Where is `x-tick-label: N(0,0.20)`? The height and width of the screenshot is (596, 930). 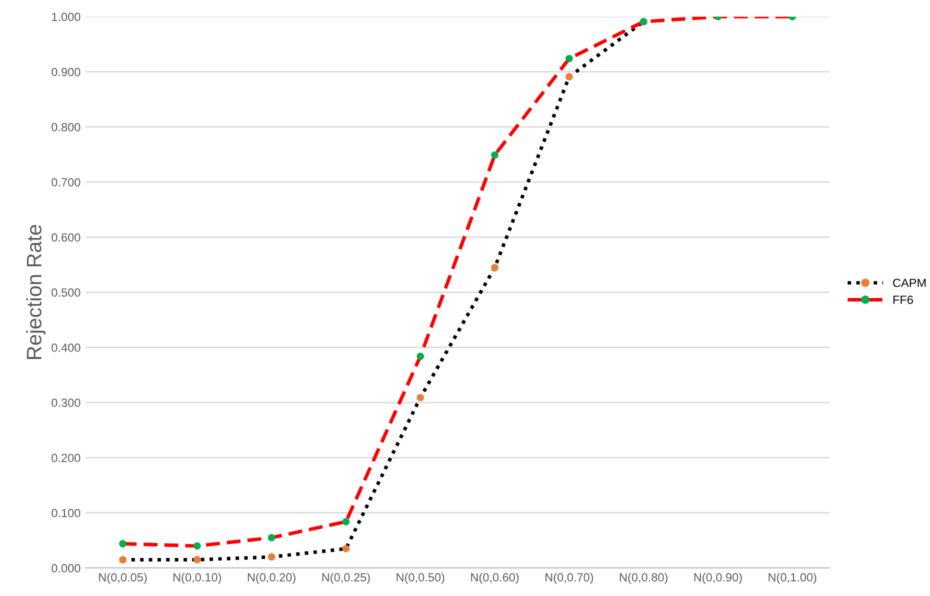 x-tick-label: N(0,0.20) is located at coordinates (272, 578).